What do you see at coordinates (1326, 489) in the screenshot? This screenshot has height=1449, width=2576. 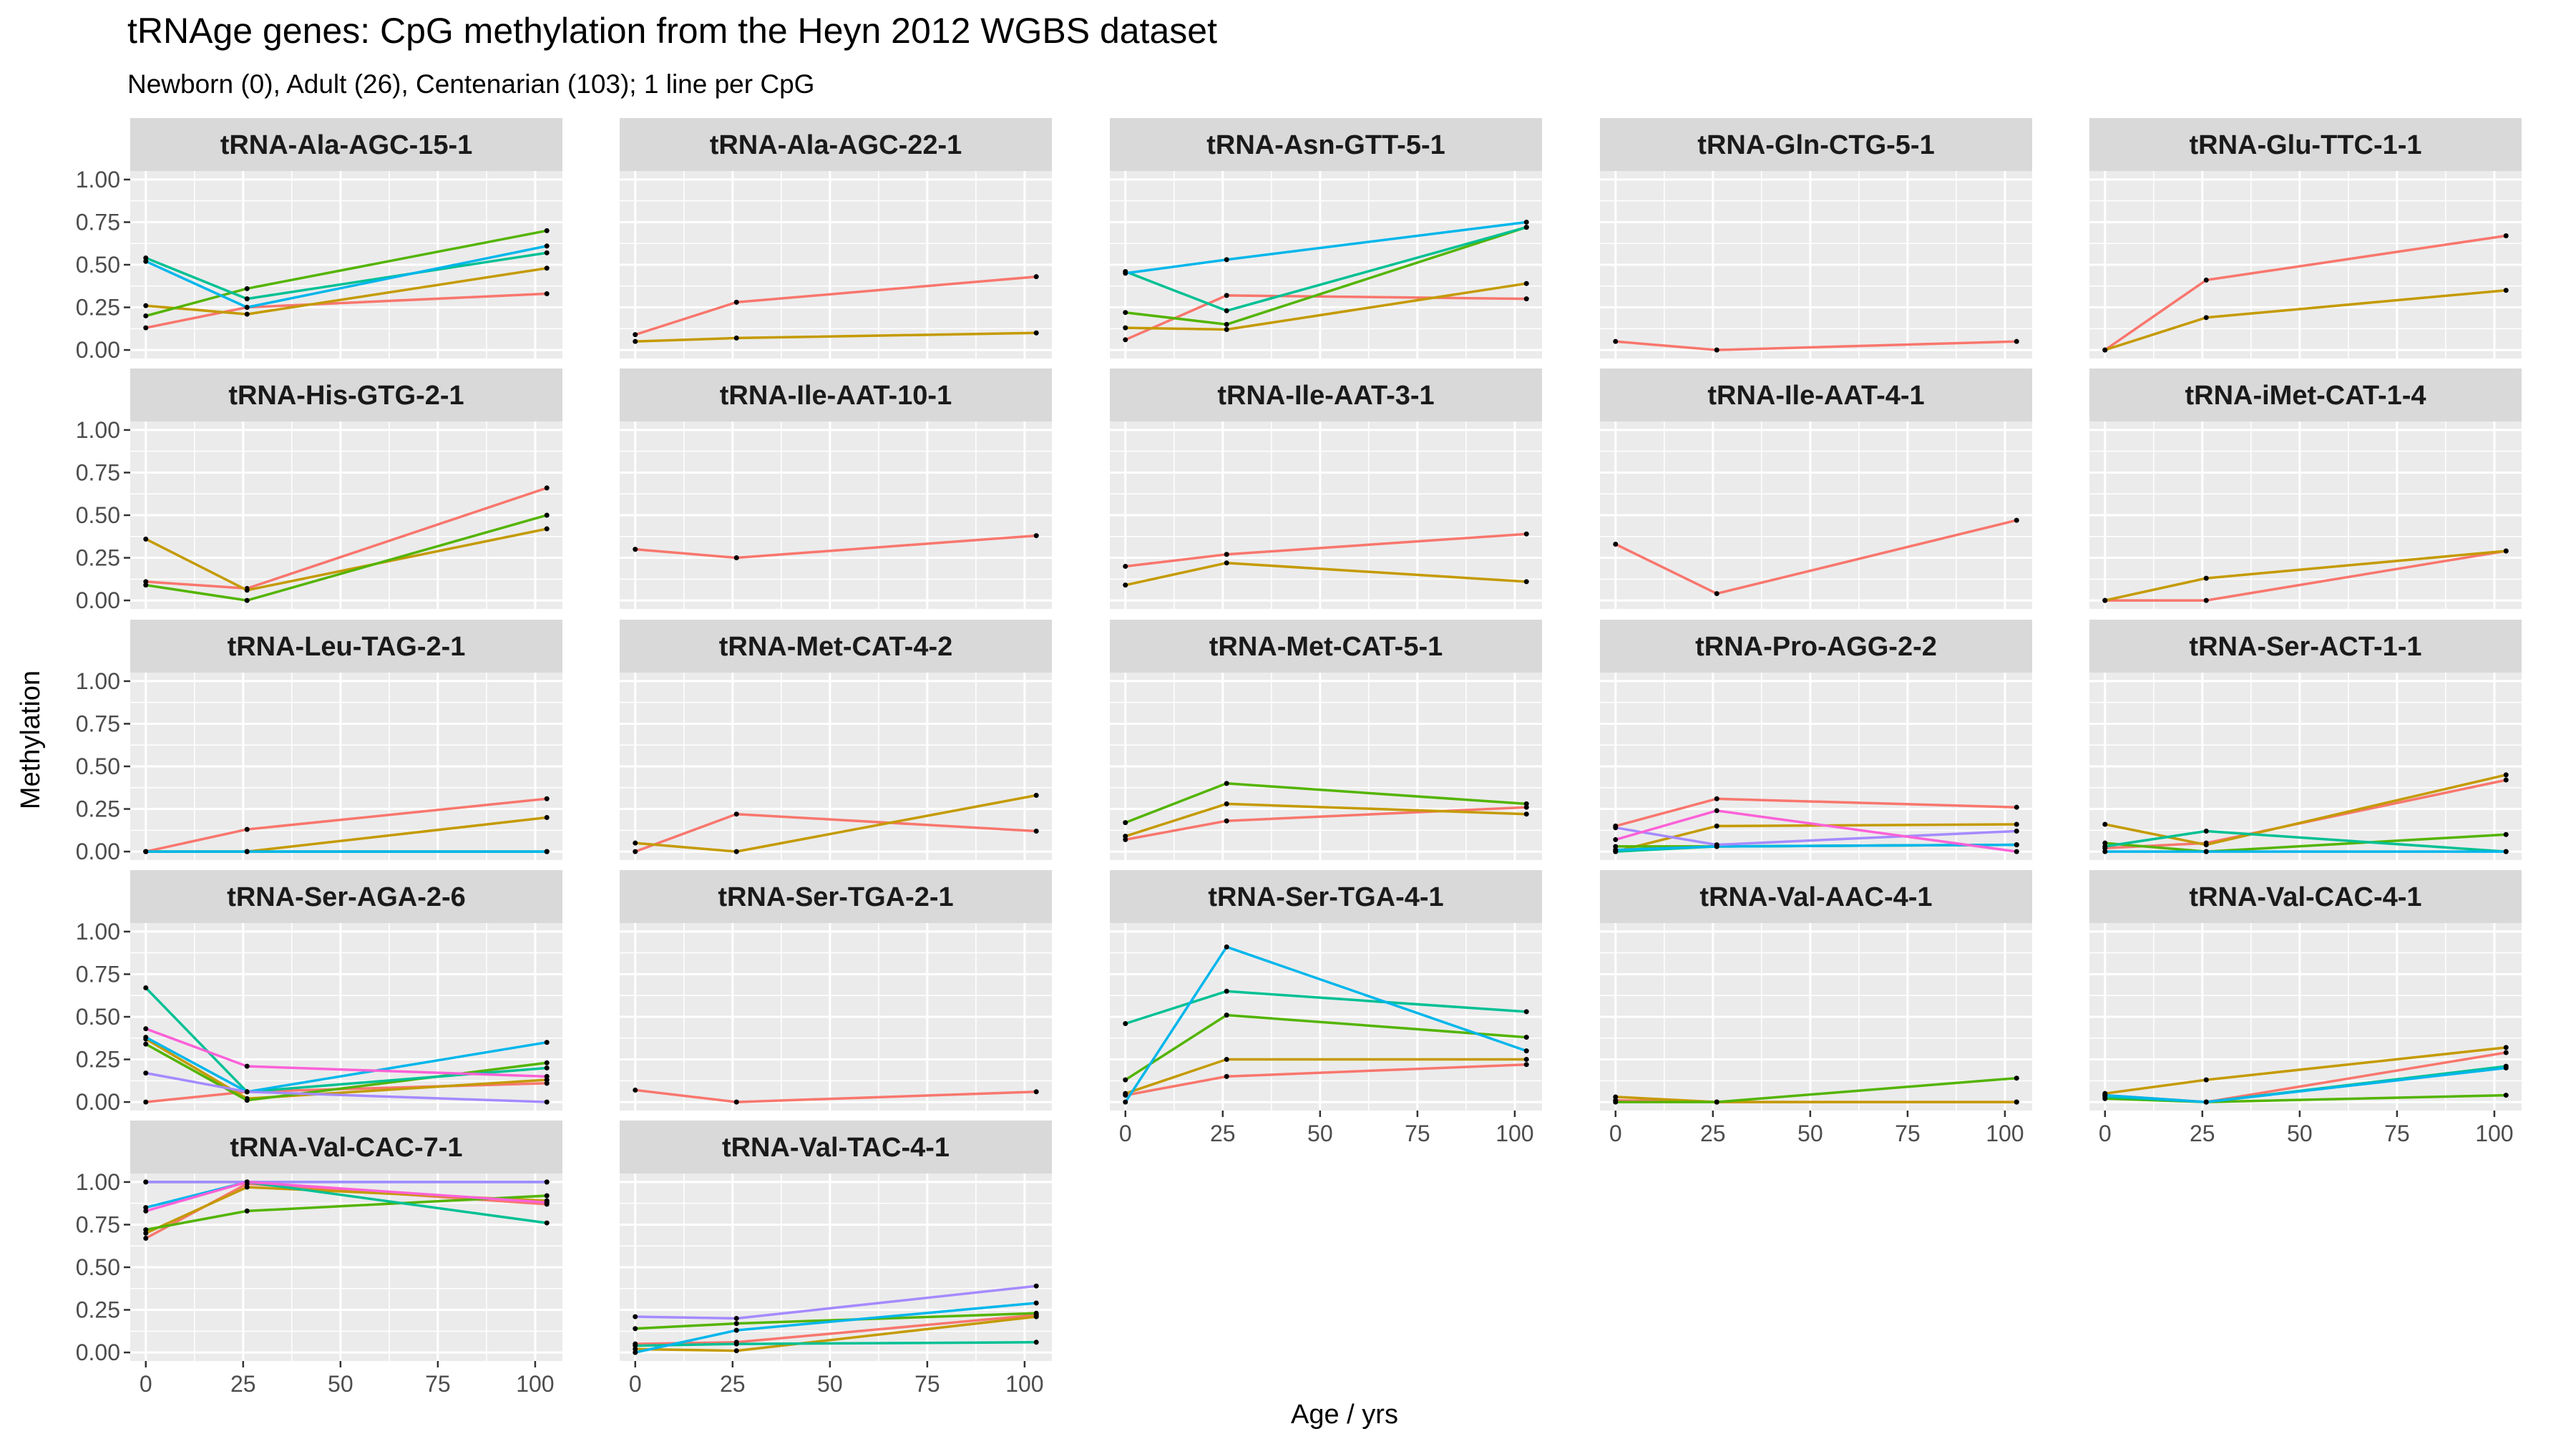 I see `facet-panel: tRNA-Ile-AAT-3-1` at bounding box center [1326, 489].